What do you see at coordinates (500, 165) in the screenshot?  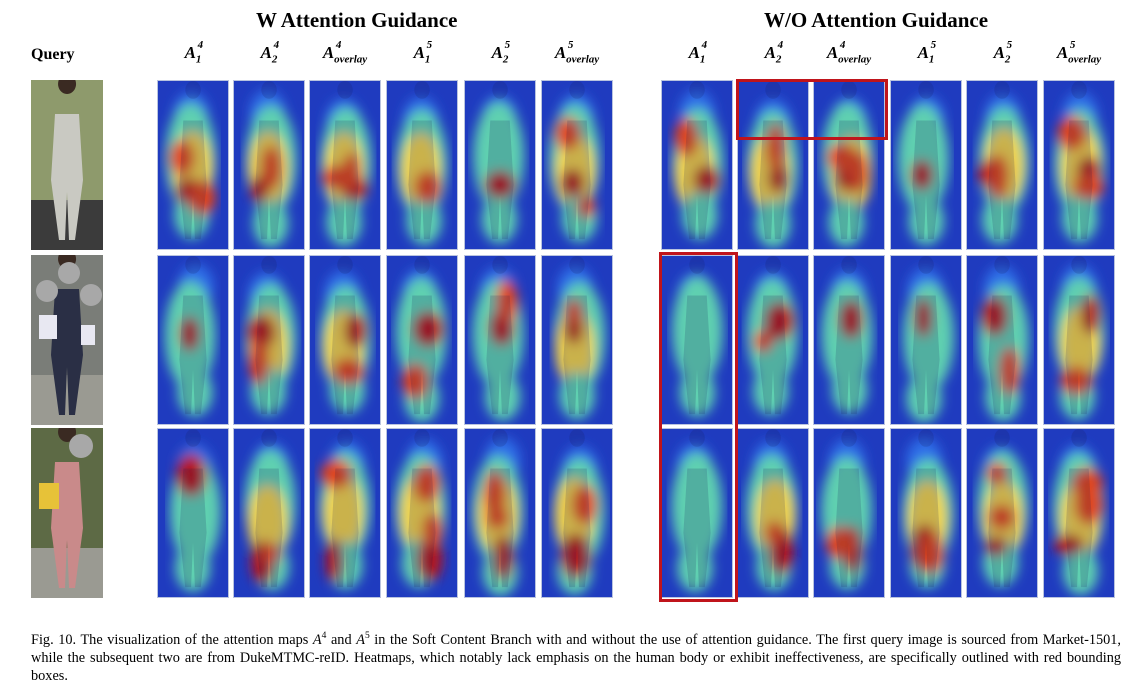 I see `heatmap-with-row1-col5` at bounding box center [500, 165].